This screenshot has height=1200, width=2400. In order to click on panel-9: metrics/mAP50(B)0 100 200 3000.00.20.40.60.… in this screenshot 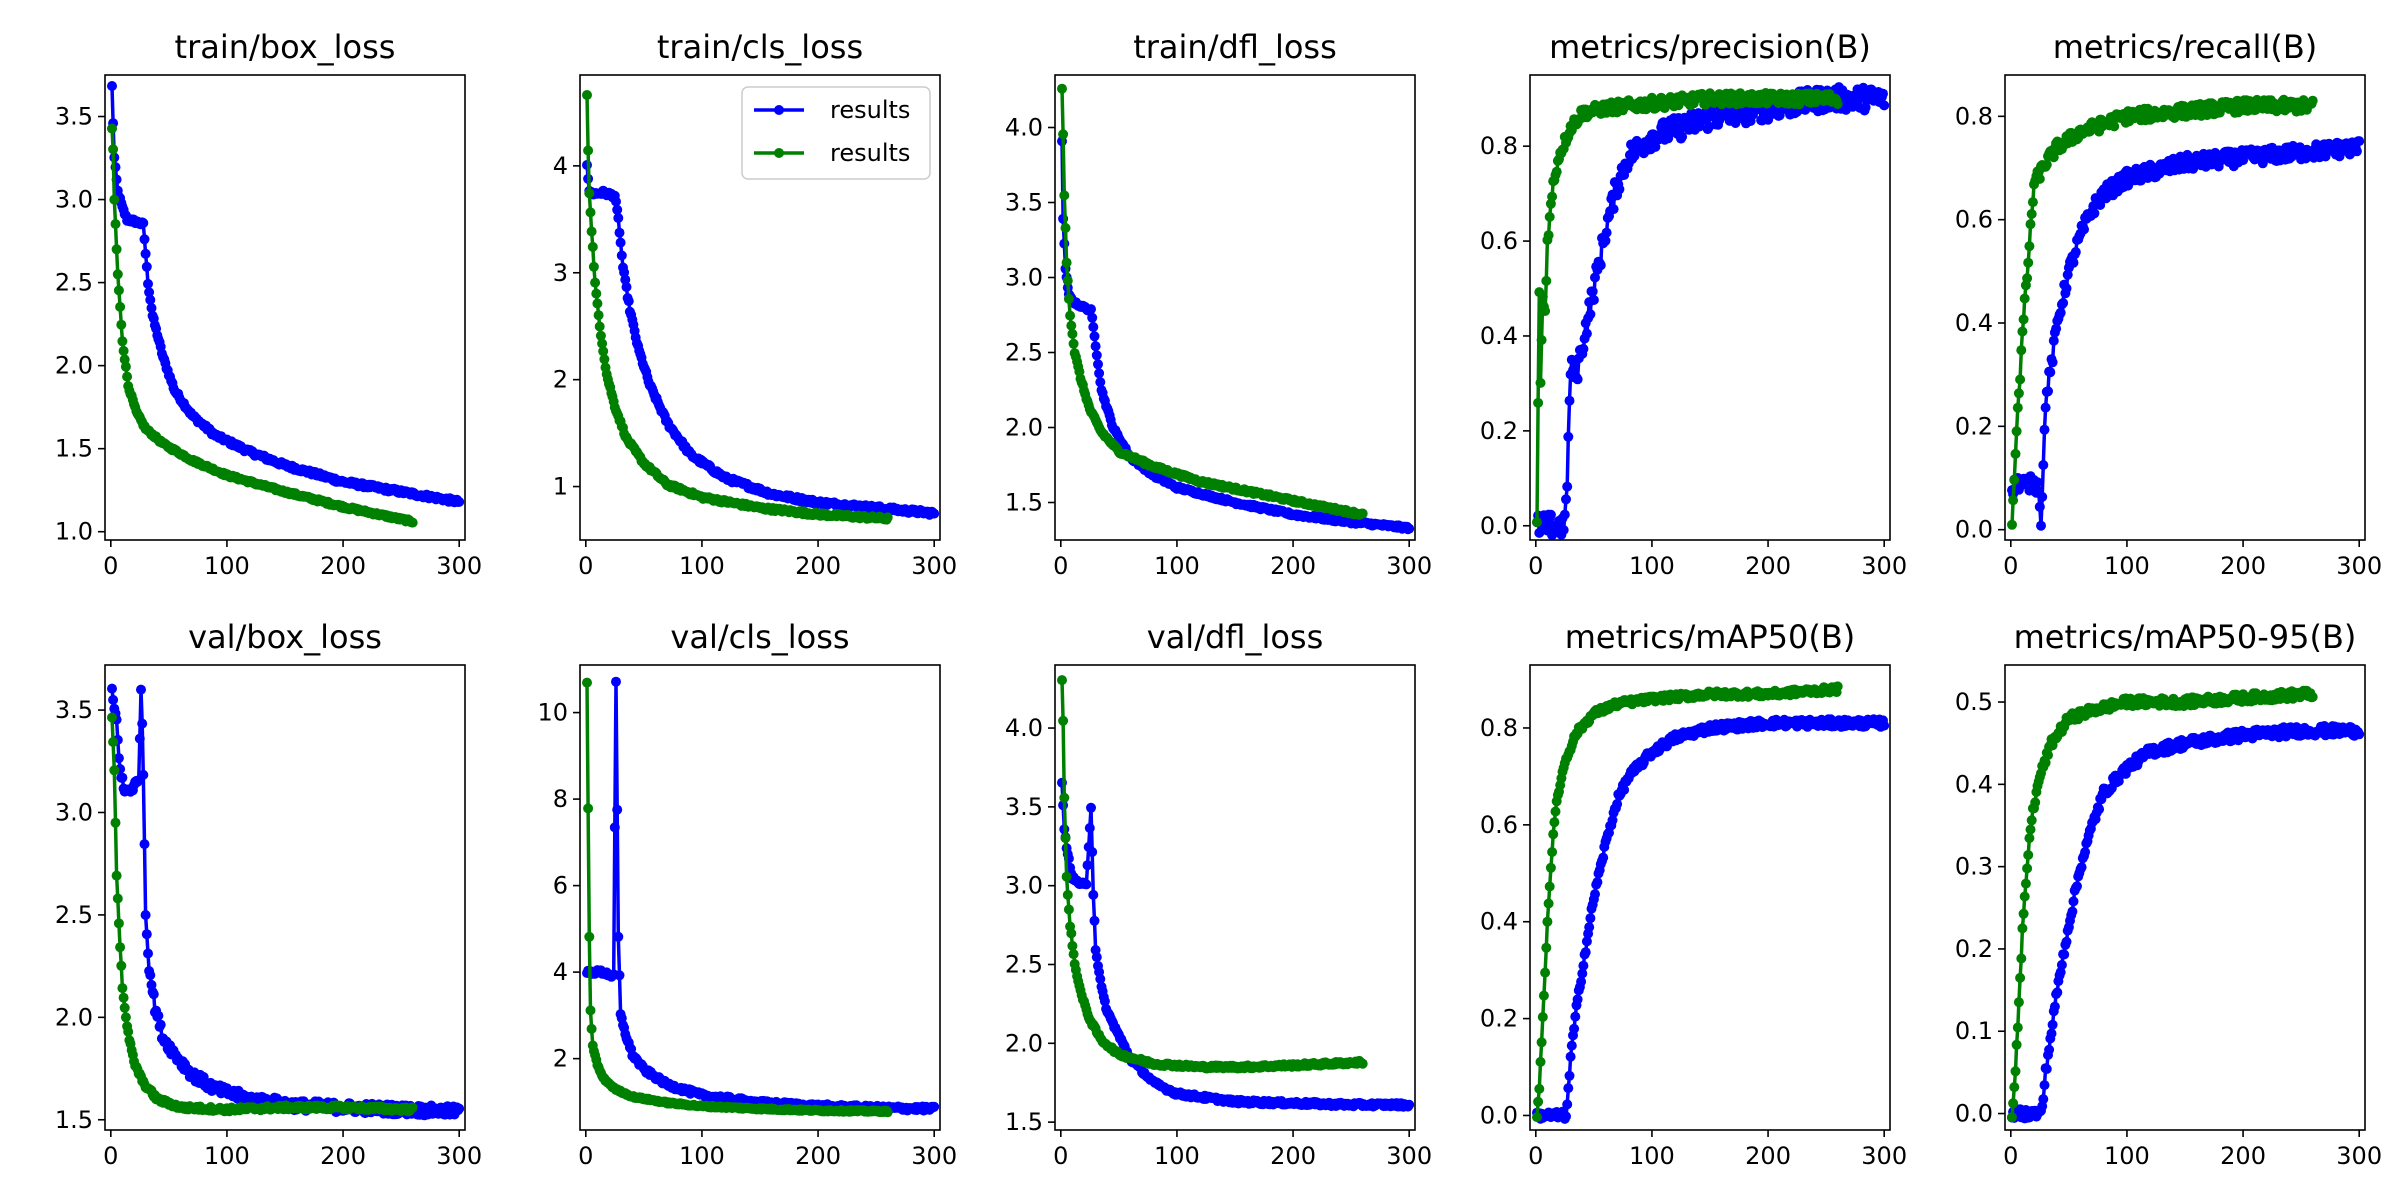, I will do `click(1693, 894)`.